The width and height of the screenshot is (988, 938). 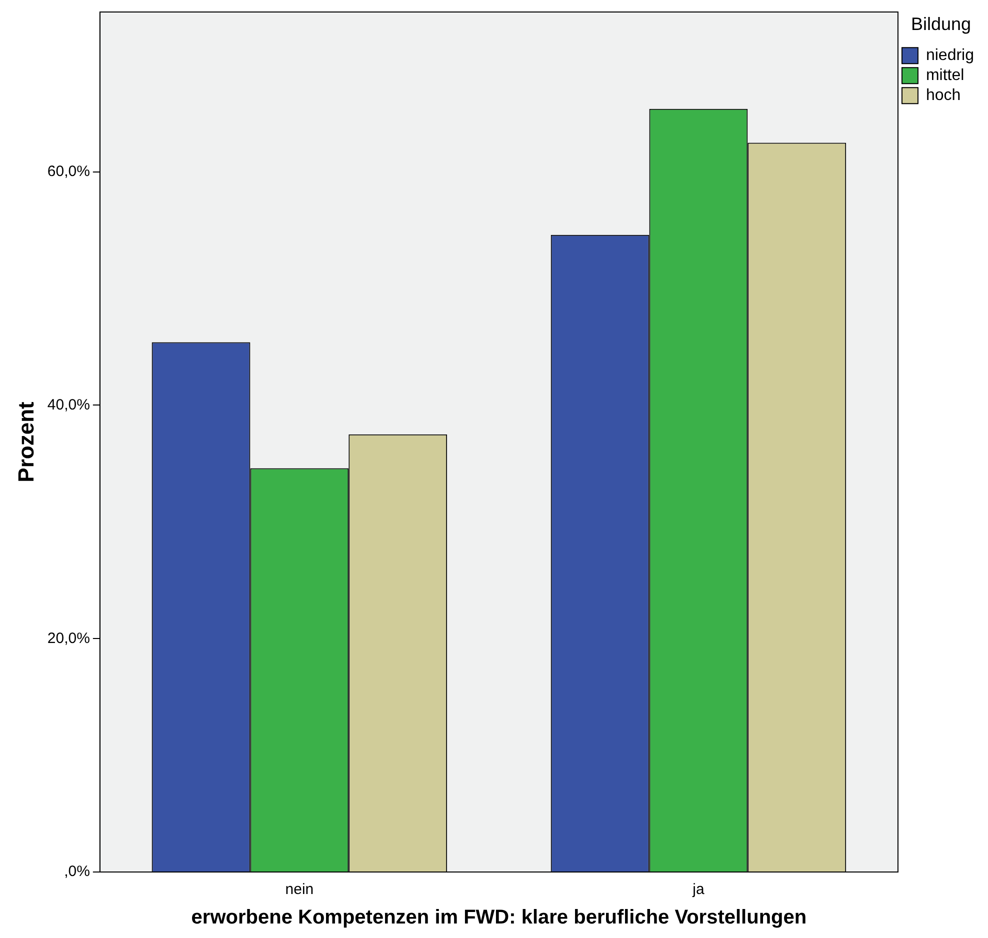 I want to click on y-axis-title: Prozent, so click(x=25, y=441).